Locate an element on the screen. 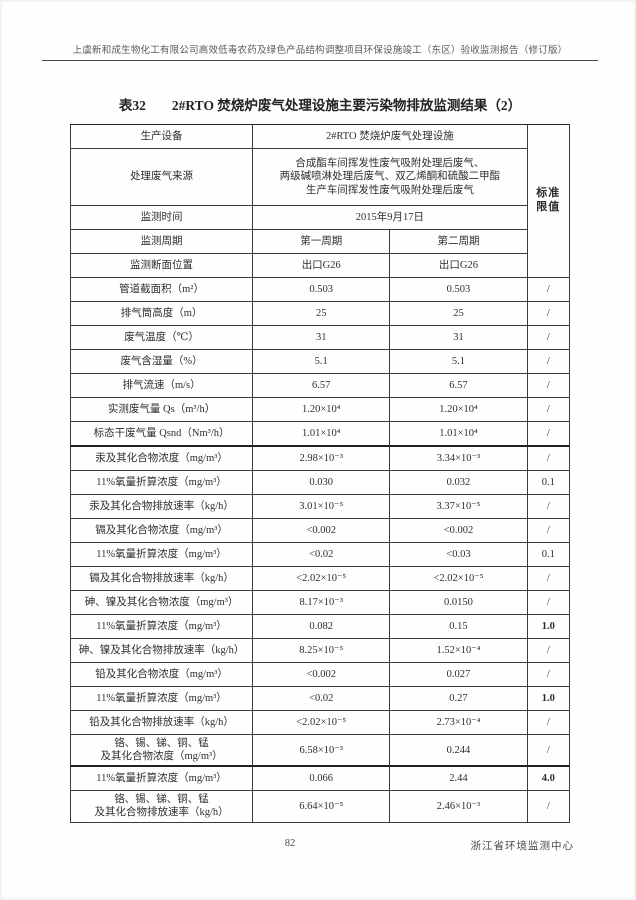 The height and width of the screenshot is (900, 636). table-row: 铅及其化合物排放速率（kg/h） <2.02×10⁻⁵ 2.73×10⁻⁴ / is located at coordinates (320, 722).